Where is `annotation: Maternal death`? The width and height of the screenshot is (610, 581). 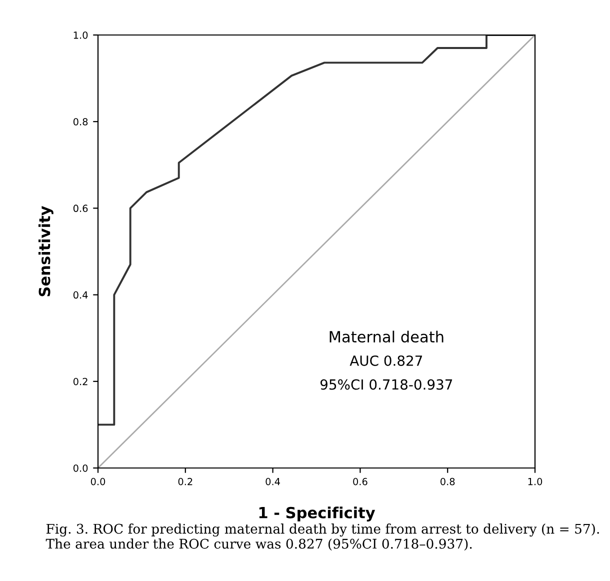
annotation: Maternal death is located at coordinates (387, 336).